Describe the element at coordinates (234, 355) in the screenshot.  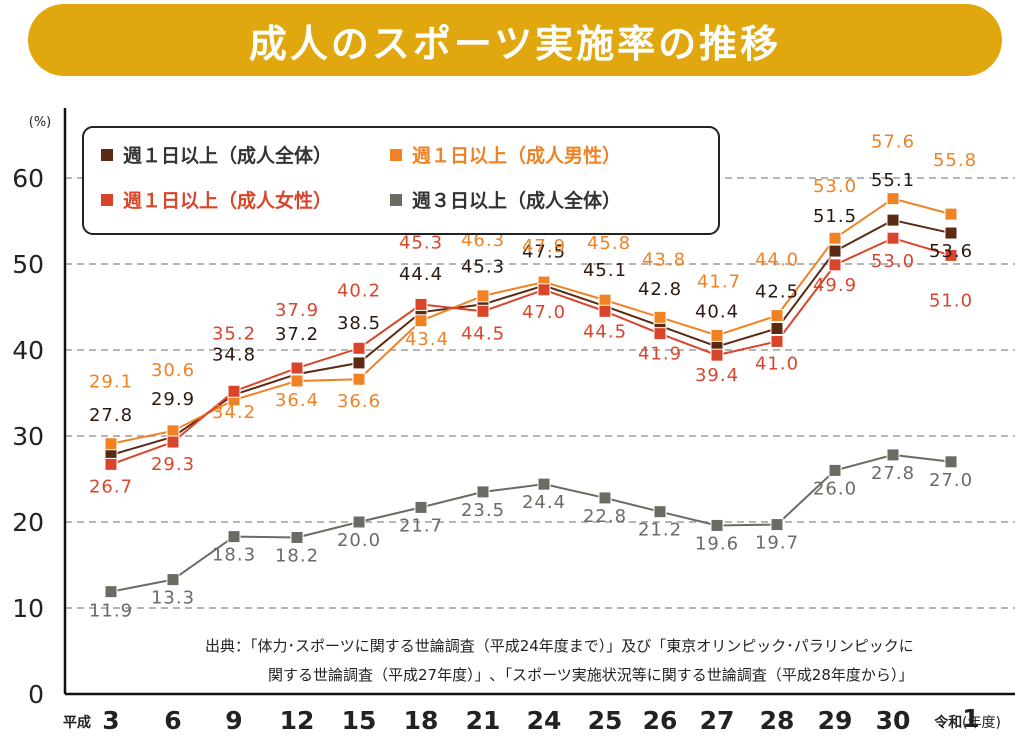
I see `data-label: 34.8` at that location.